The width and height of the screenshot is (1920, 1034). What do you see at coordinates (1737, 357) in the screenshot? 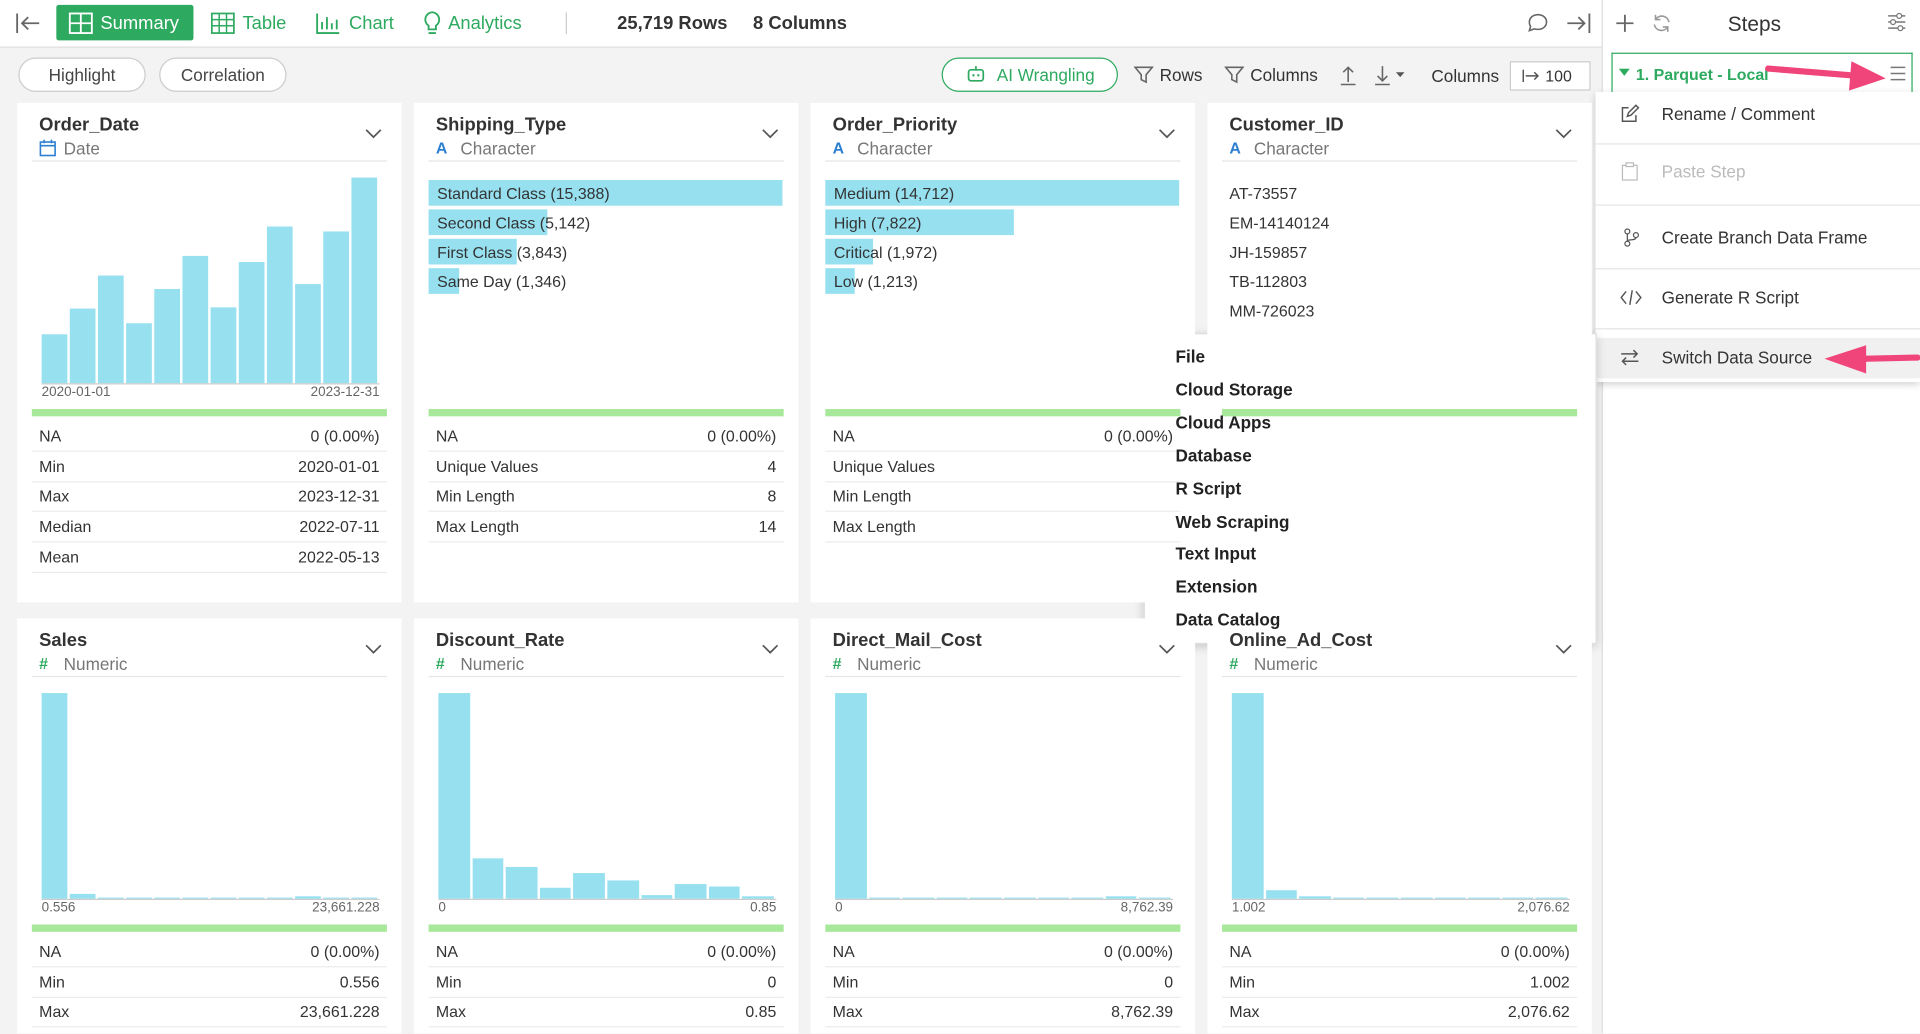
I see `menu-item: Switch Data Source` at bounding box center [1737, 357].